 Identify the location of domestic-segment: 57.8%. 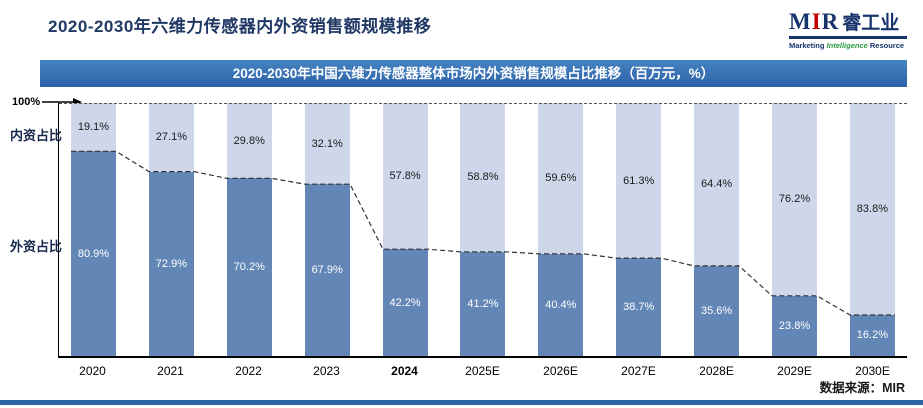
(405, 176).